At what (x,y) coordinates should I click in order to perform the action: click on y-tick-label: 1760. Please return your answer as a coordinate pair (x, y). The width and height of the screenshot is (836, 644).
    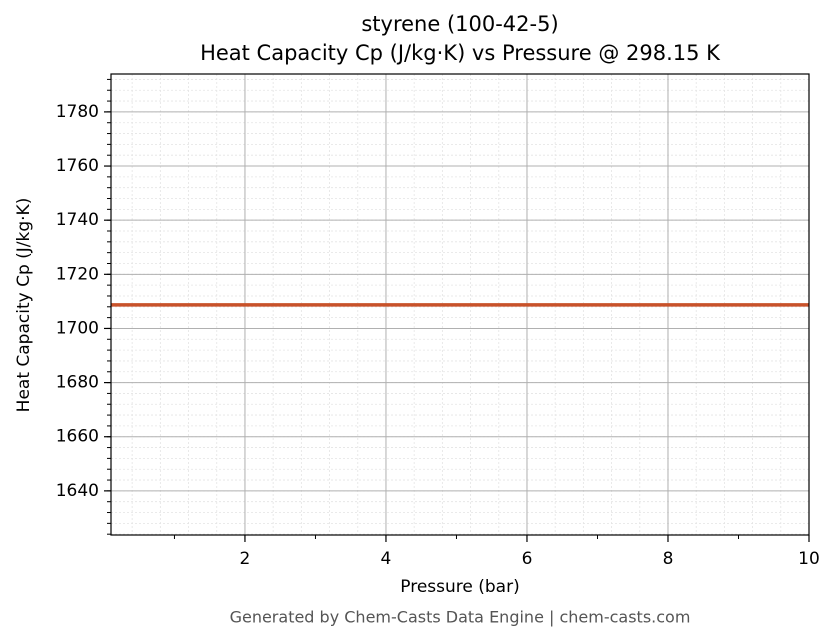
    Looking at the image, I should click on (77, 166).